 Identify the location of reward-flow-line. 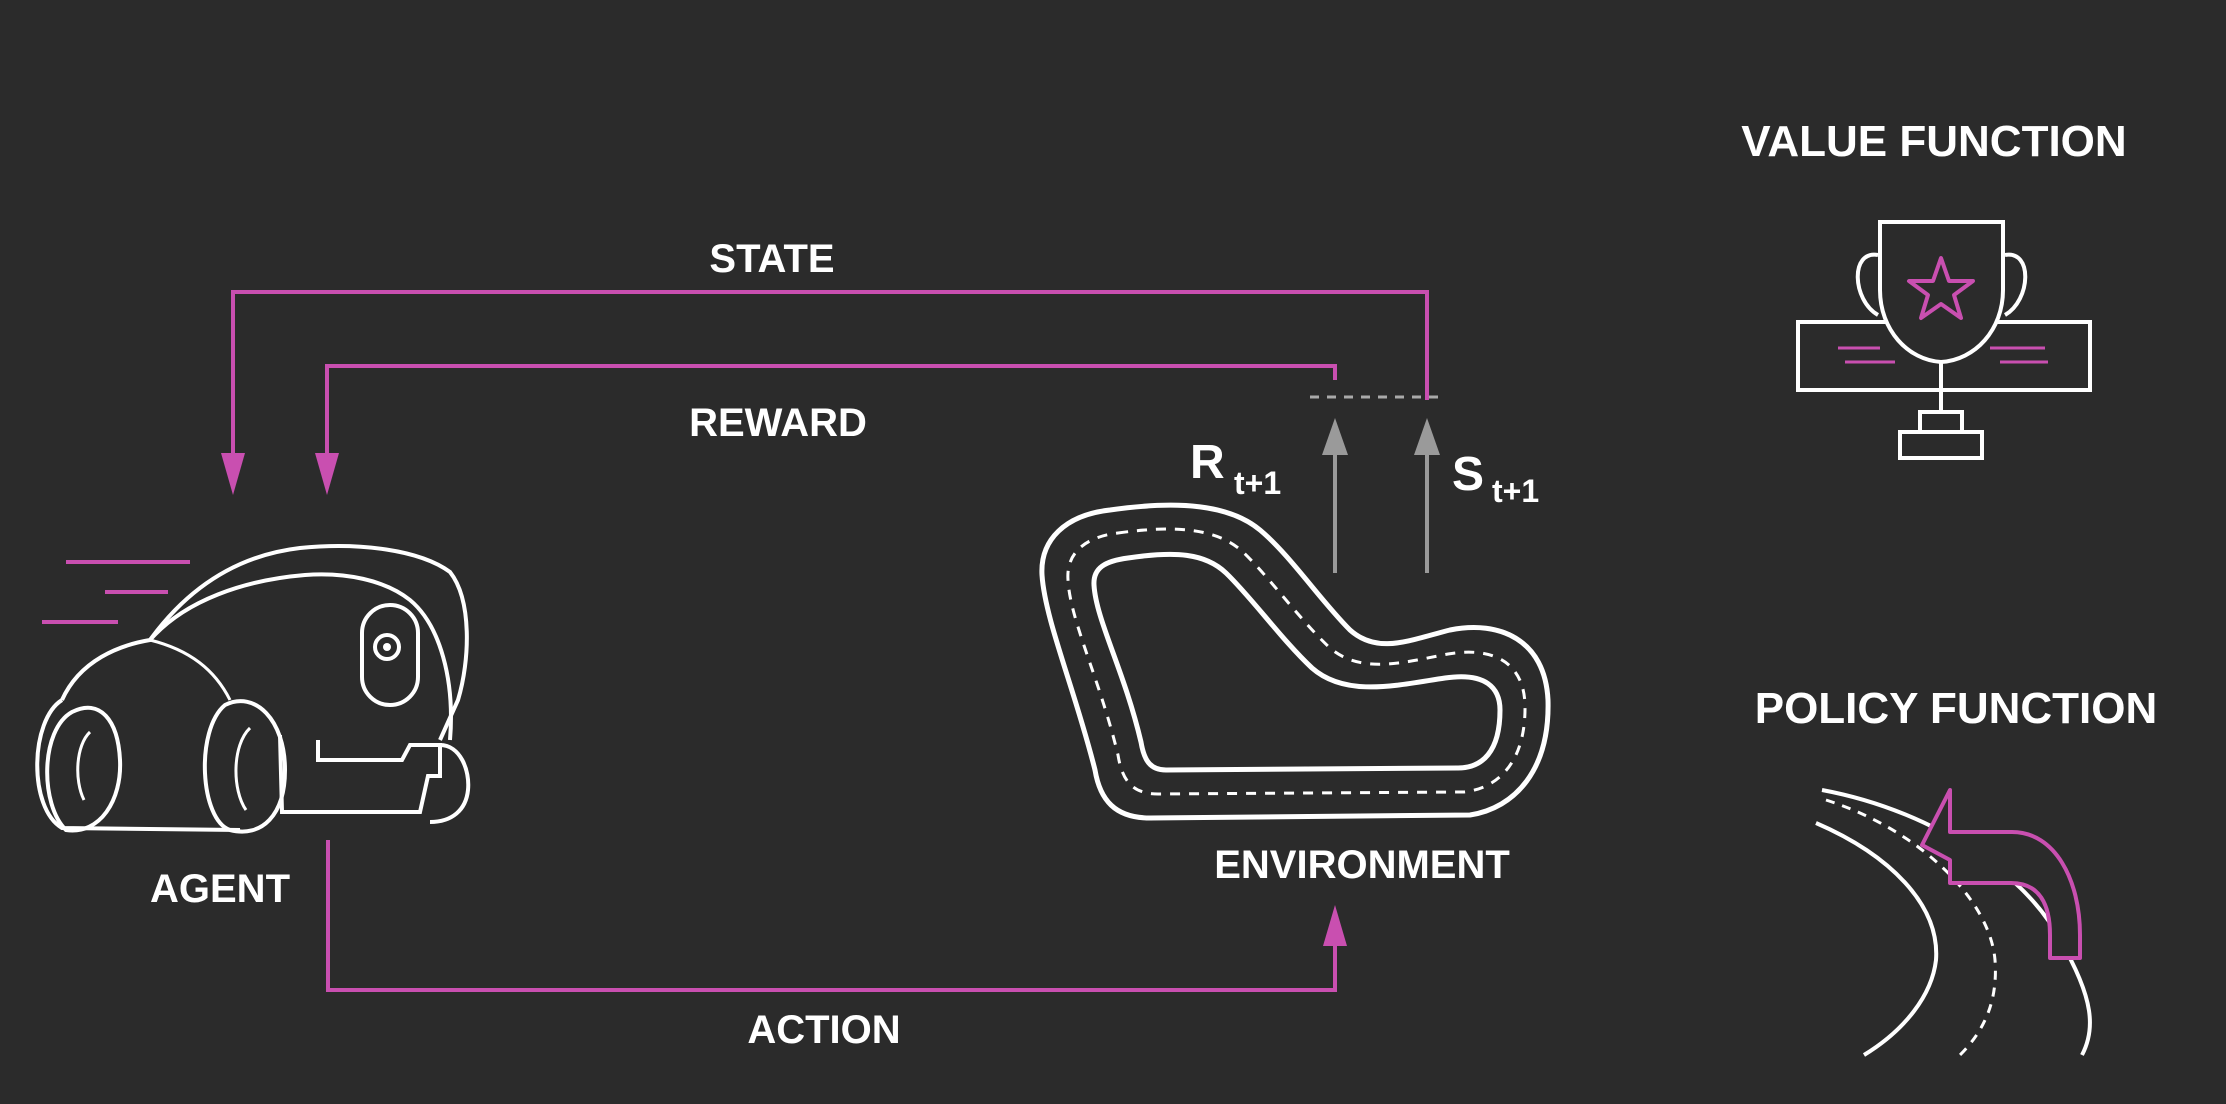
(826, 429).